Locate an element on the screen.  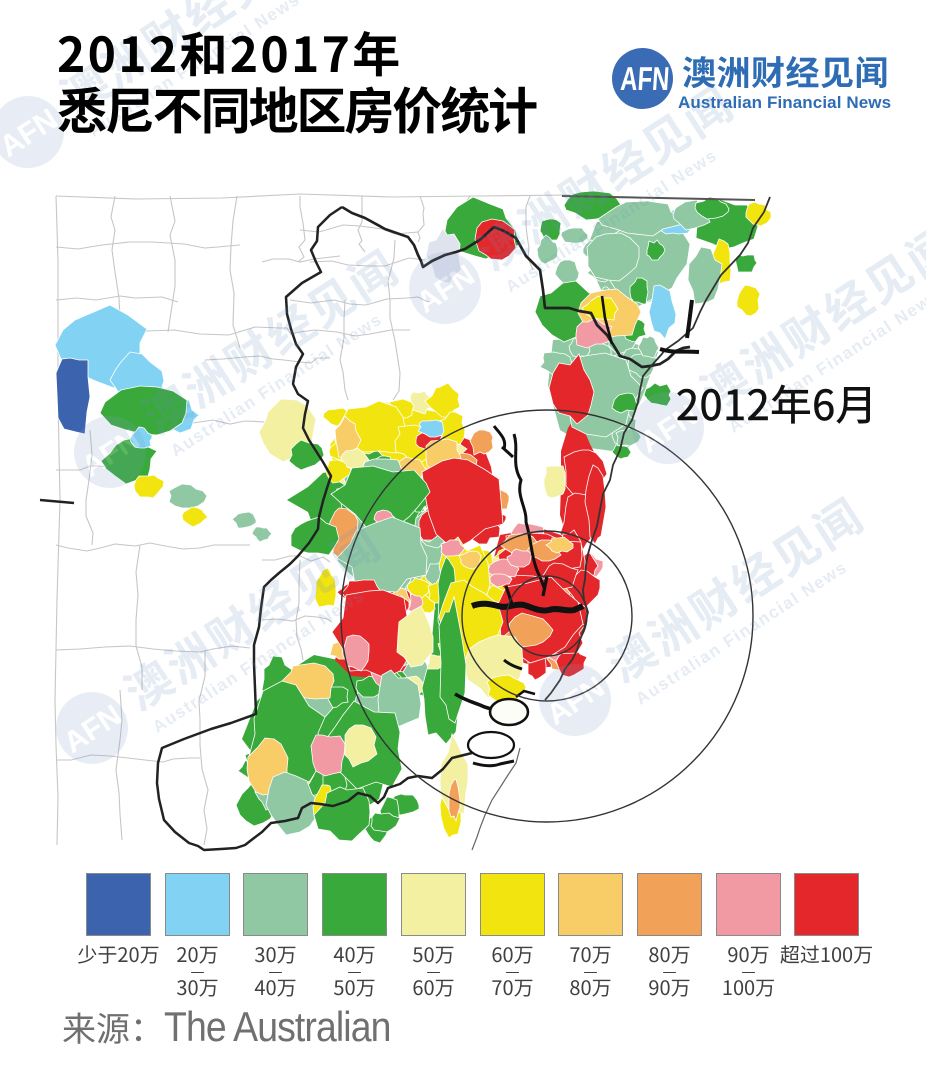
svg-text: 澳洲财经见闻 is located at coordinates (734, 587).